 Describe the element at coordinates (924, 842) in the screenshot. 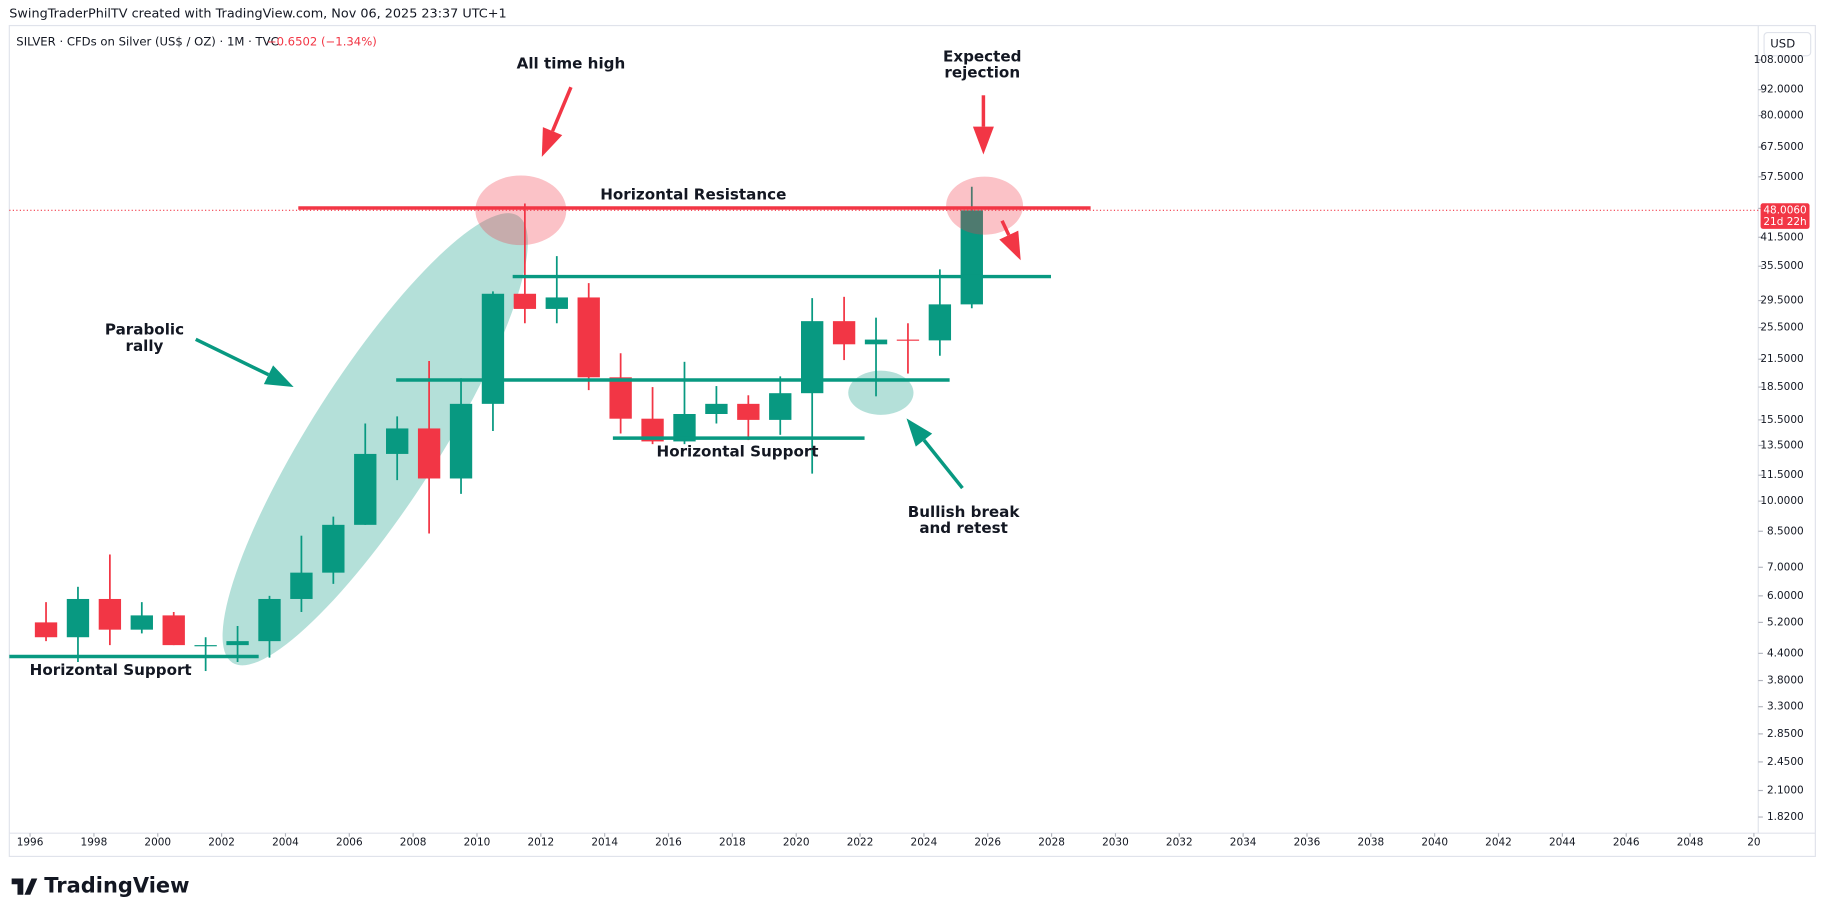

I see `x-tick-label: 2024` at that location.